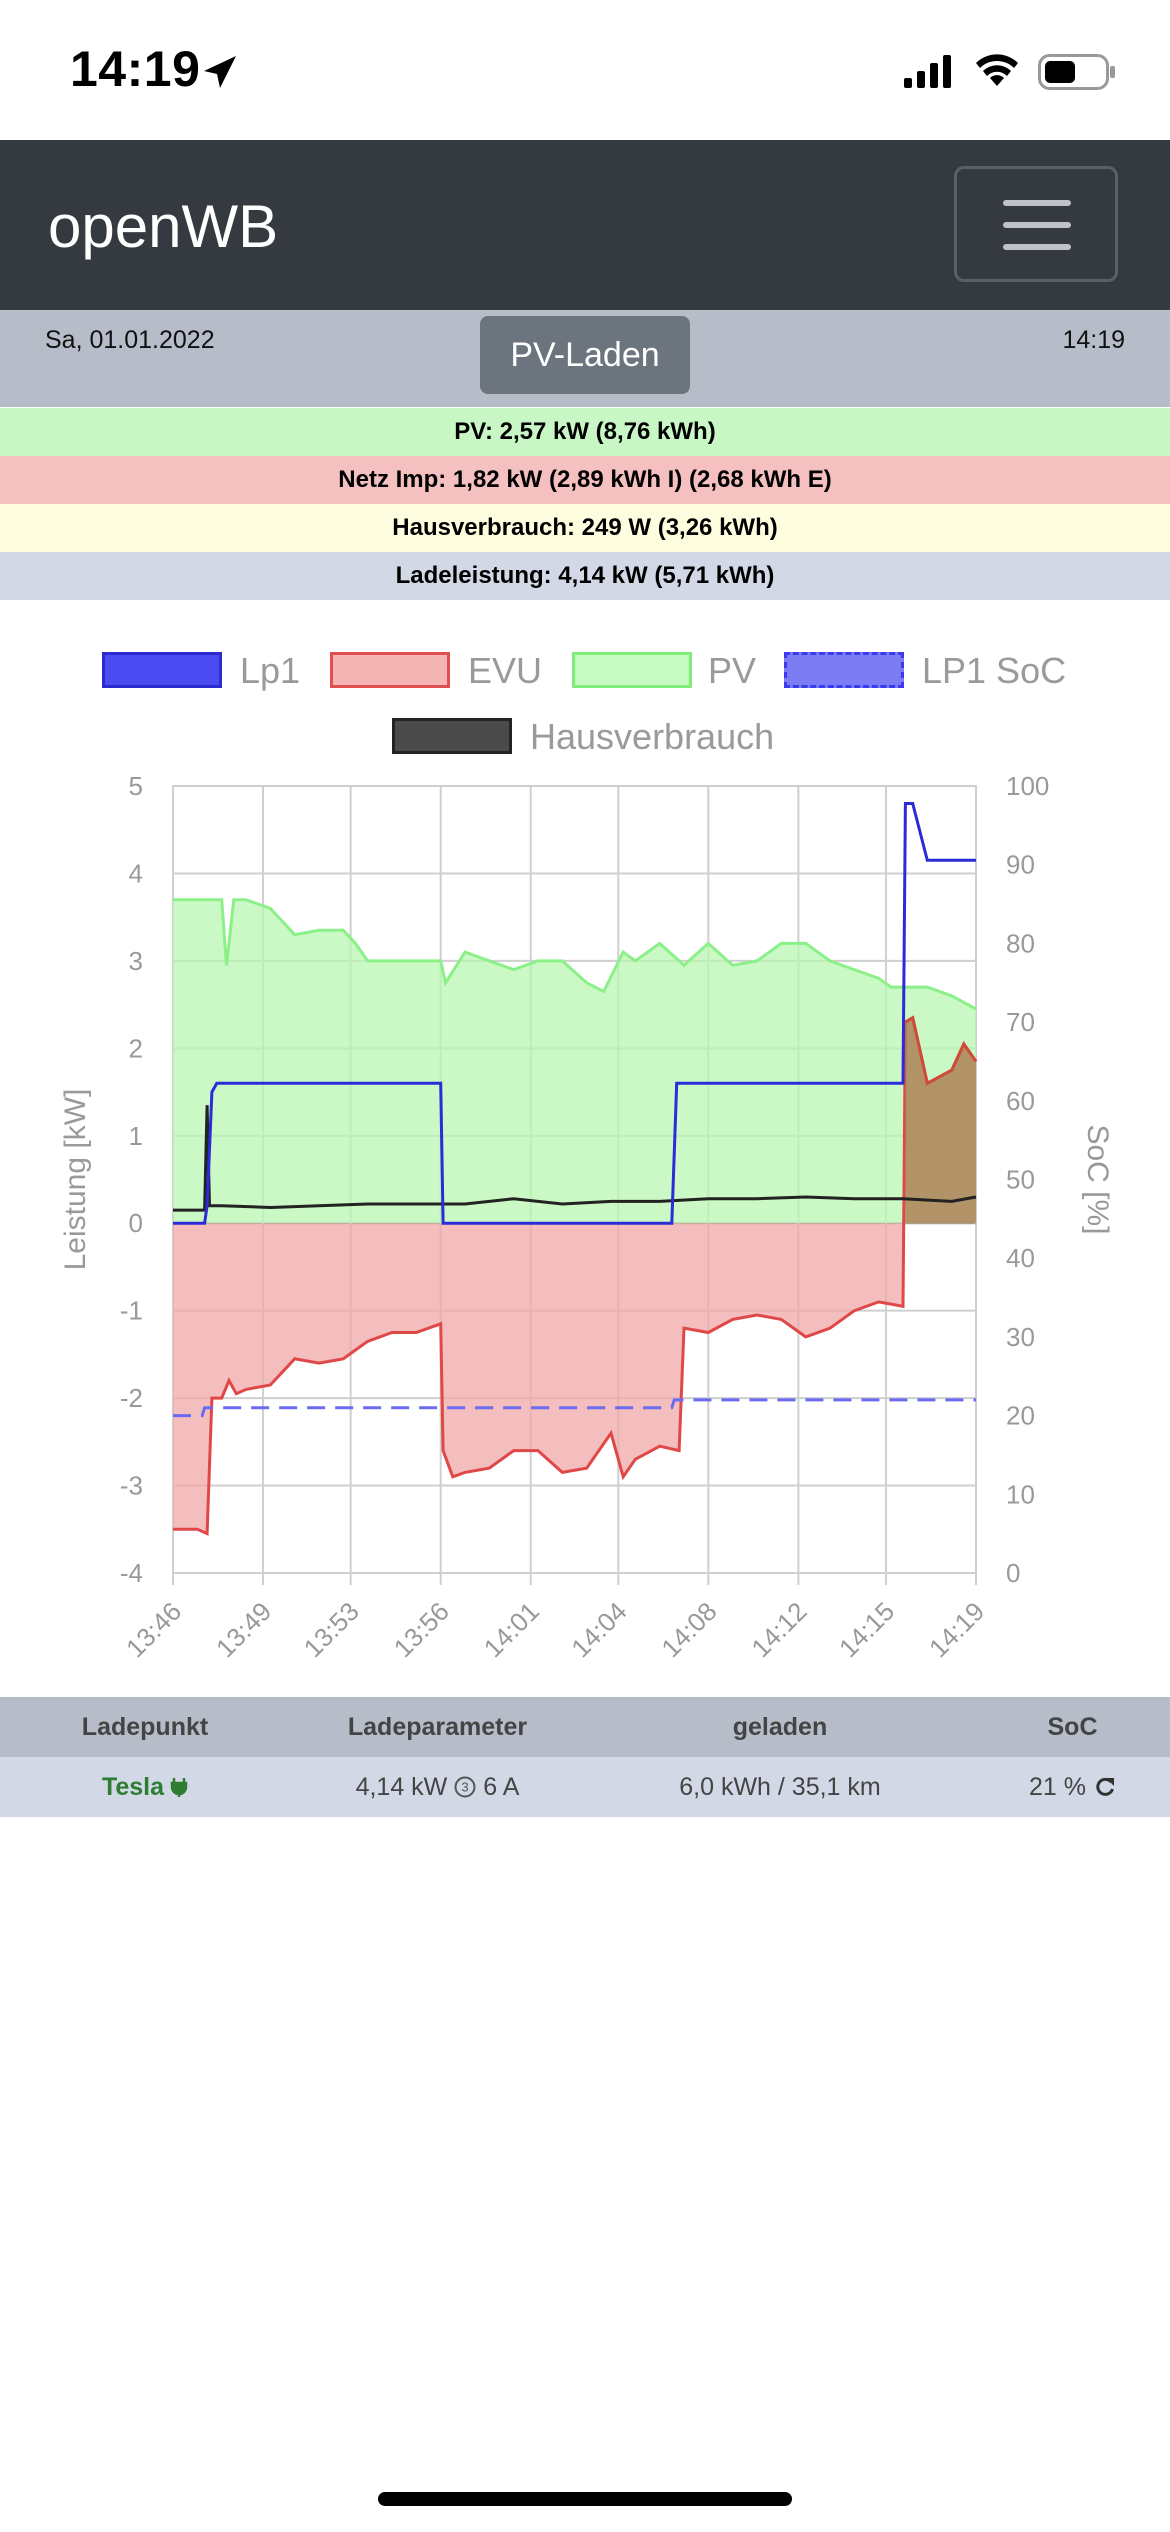 The width and height of the screenshot is (1170, 2532). What do you see at coordinates (130, 340) in the screenshot?
I see `date-label: Sa, 01.01.2022` at bounding box center [130, 340].